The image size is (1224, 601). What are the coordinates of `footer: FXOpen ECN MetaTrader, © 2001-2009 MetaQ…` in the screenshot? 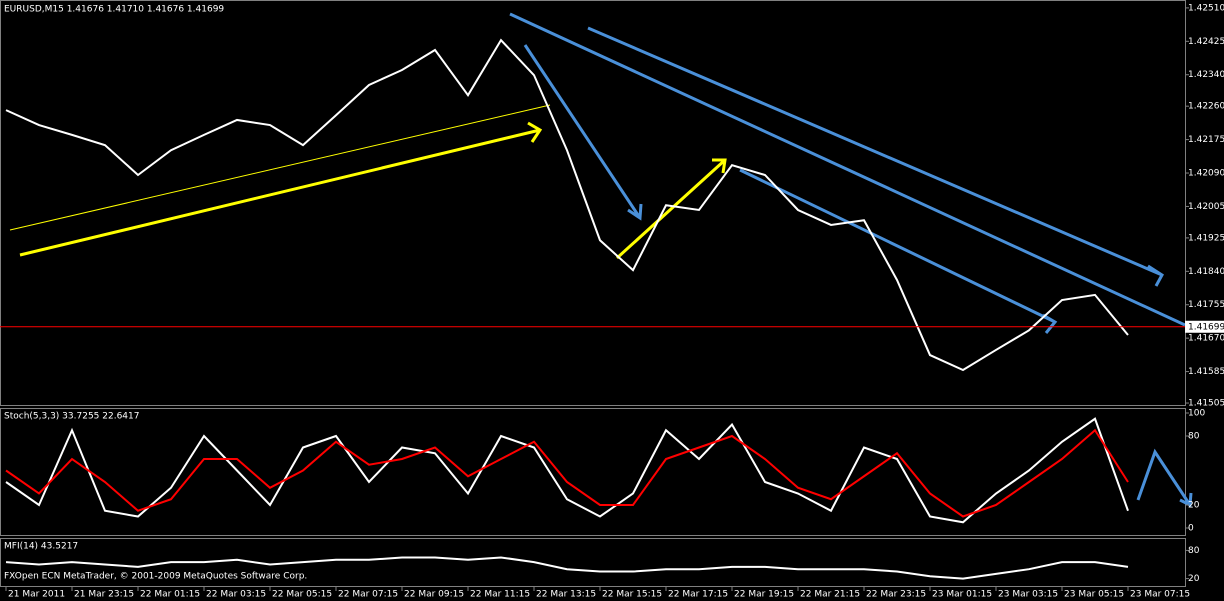 It's located at (155, 577).